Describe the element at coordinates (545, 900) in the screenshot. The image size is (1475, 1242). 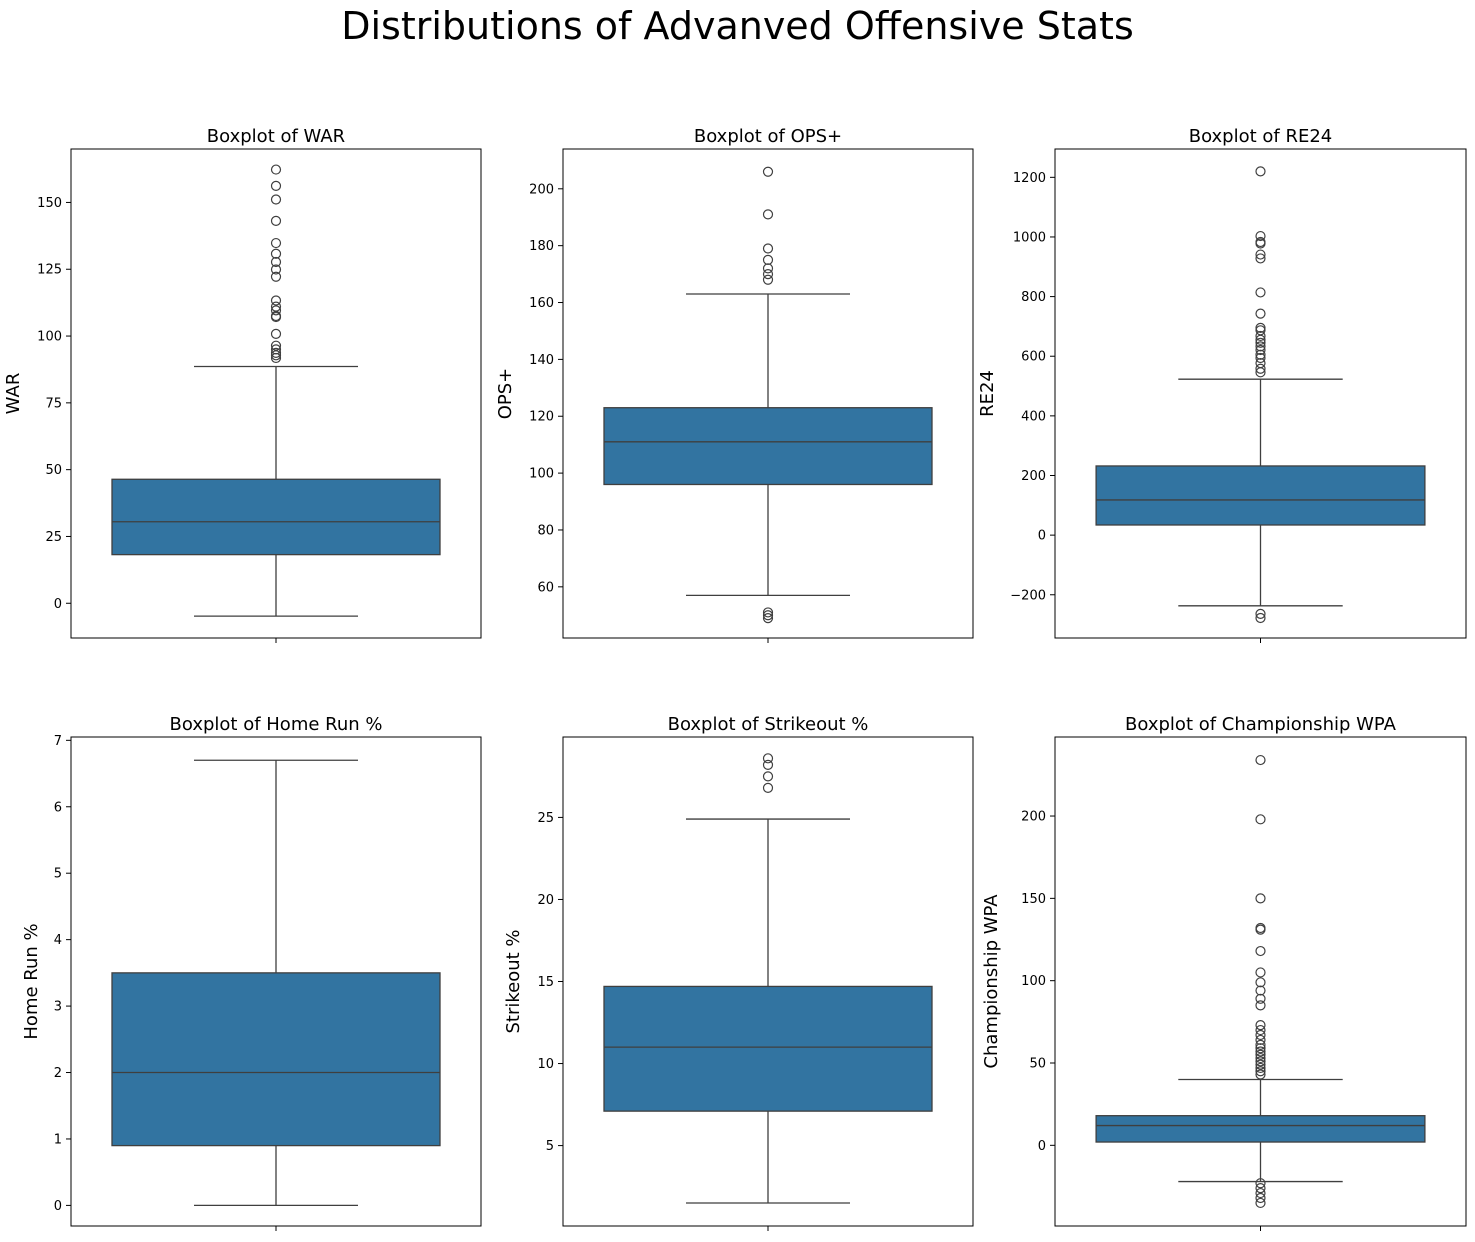
I see `y-tick-label: 20` at that location.